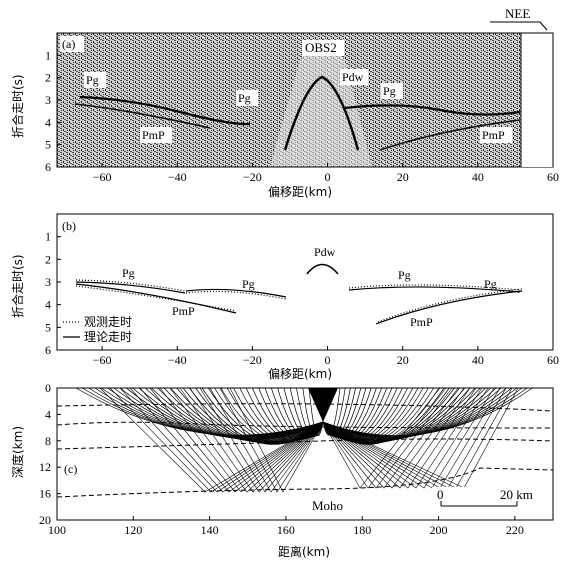  I want to click on c-ytick-label: 0, so click(48, 388).